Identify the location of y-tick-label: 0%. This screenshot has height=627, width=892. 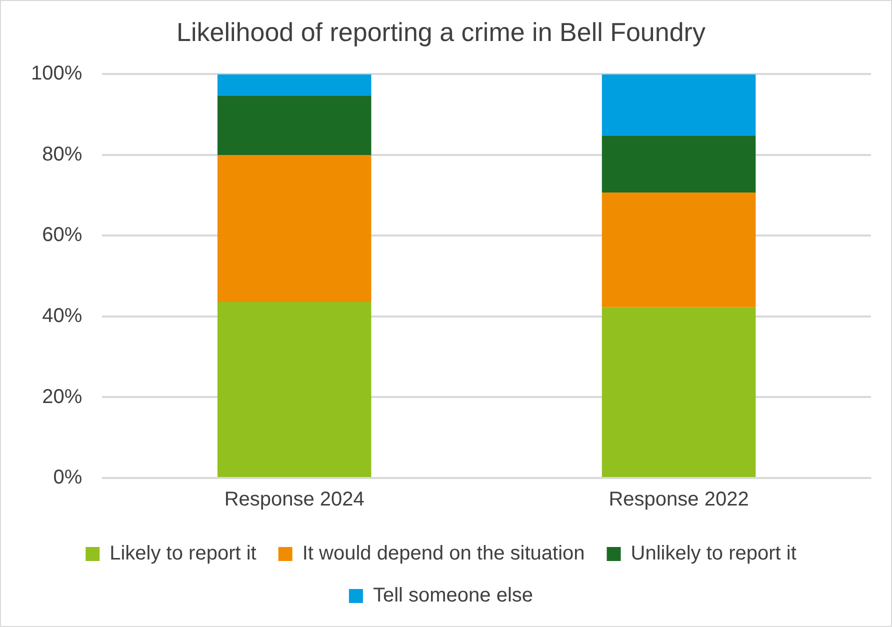
(67, 477).